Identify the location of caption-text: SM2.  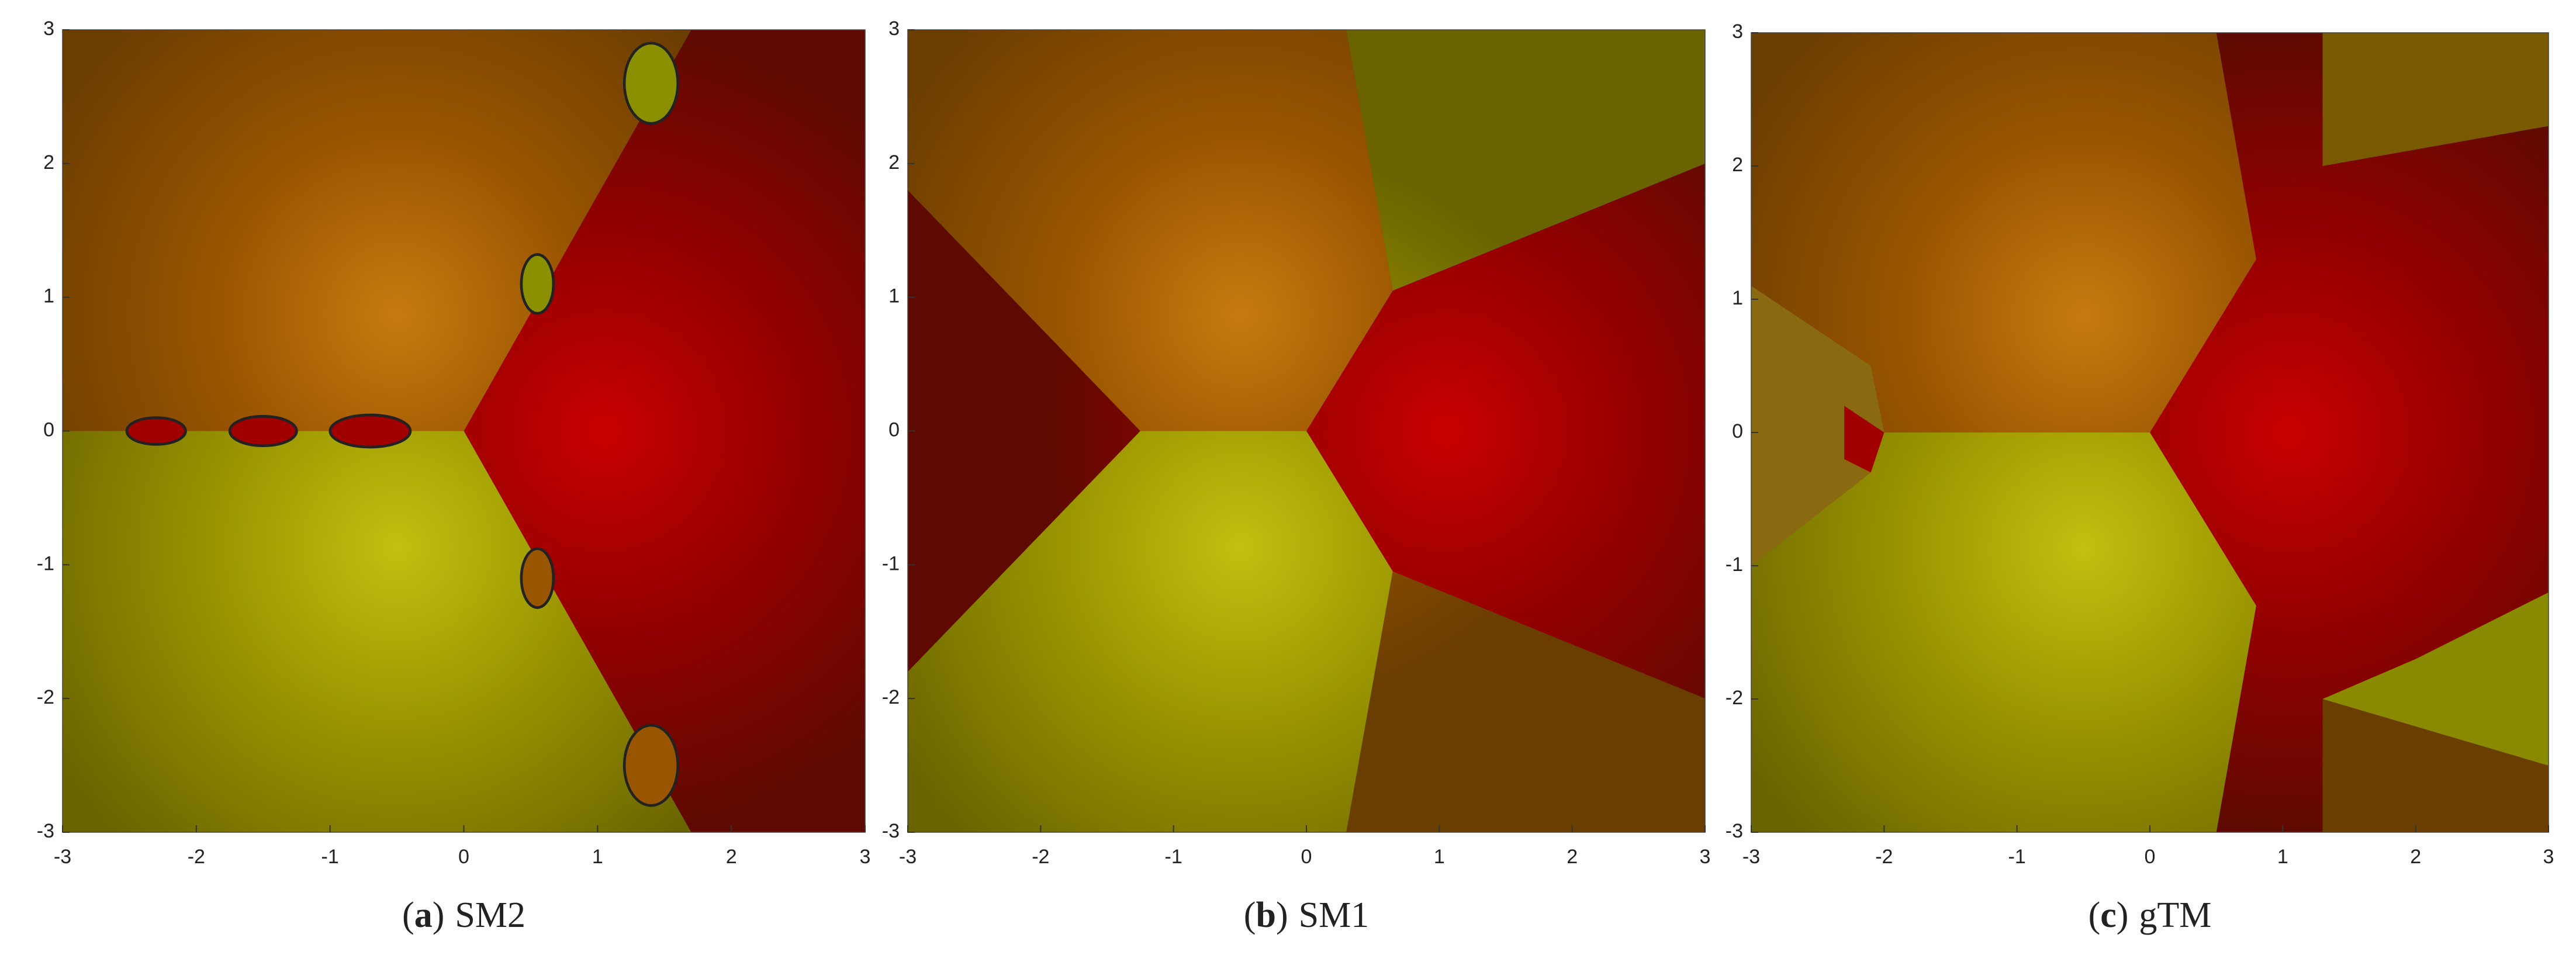
(490, 915).